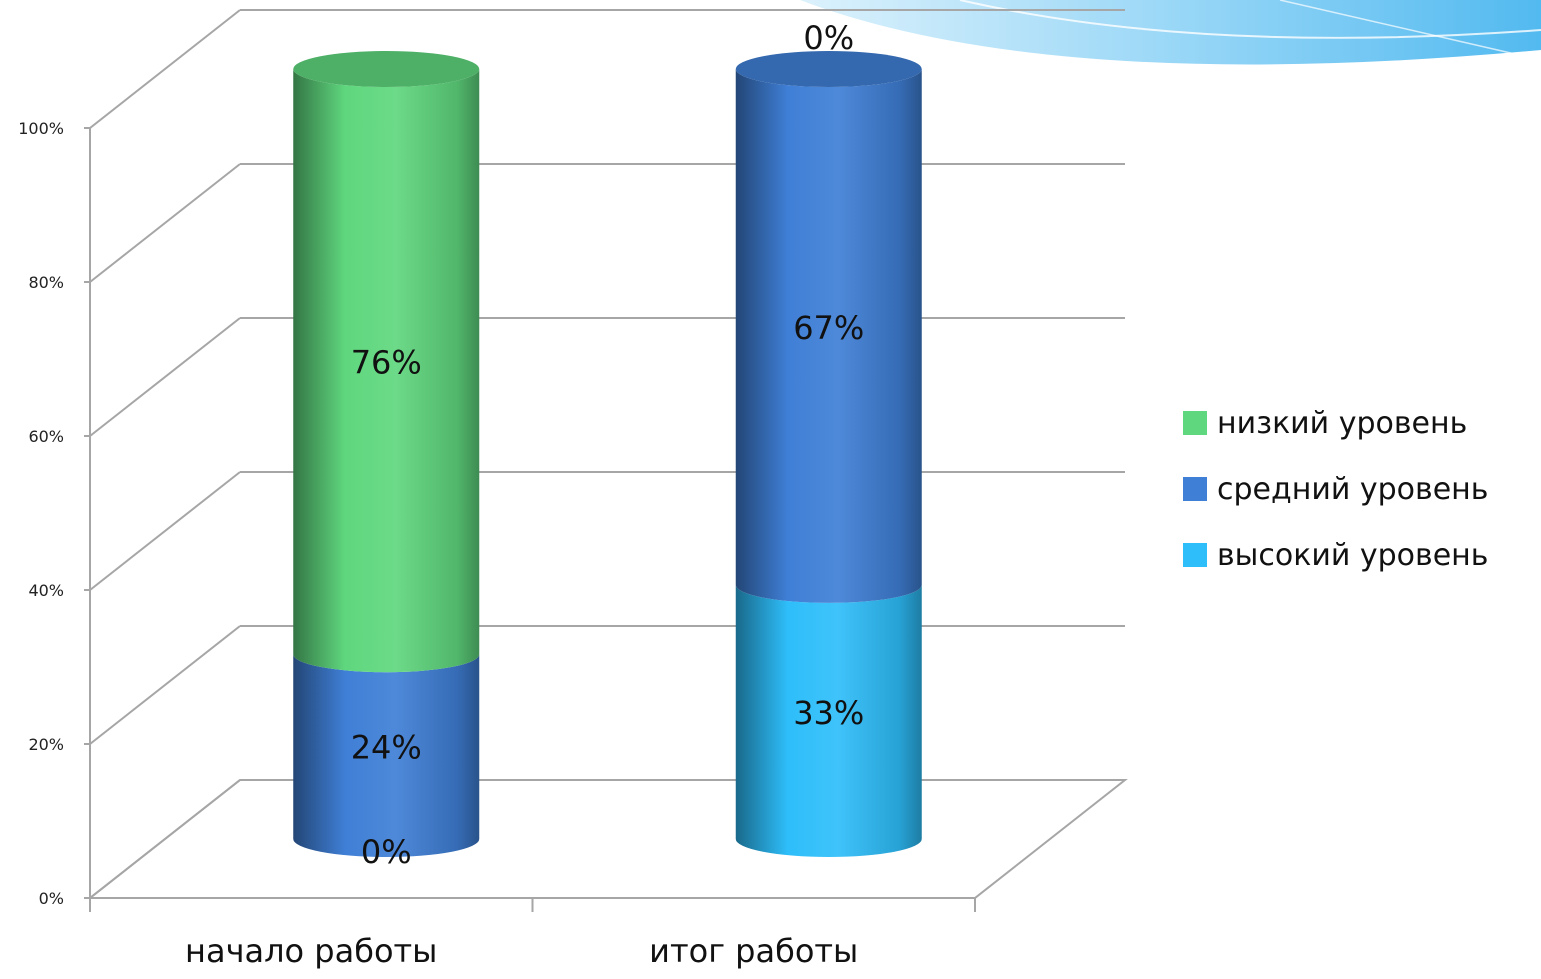 Image resolution: width=1541 pixels, height=979 pixels. What do you see at coordinates (41, 128) in the screenshot?
I see `y-tick-label: 100%` at bounding box center [41, 128].